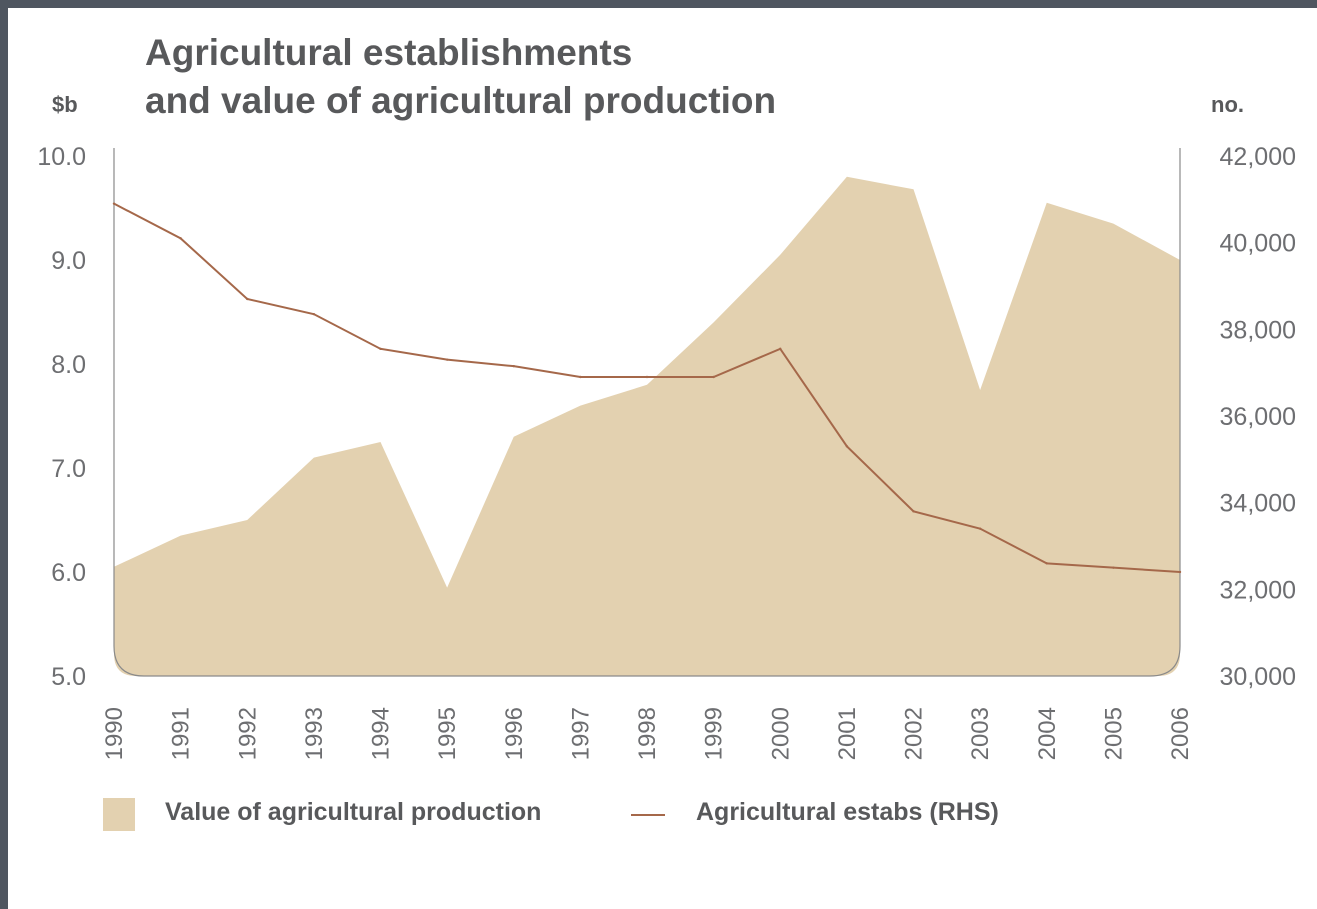  What do you see at coordinates (1258, 417) in the screenshot?
I see `right-tick-label: 36,000` at bounding box center [1258, 417].